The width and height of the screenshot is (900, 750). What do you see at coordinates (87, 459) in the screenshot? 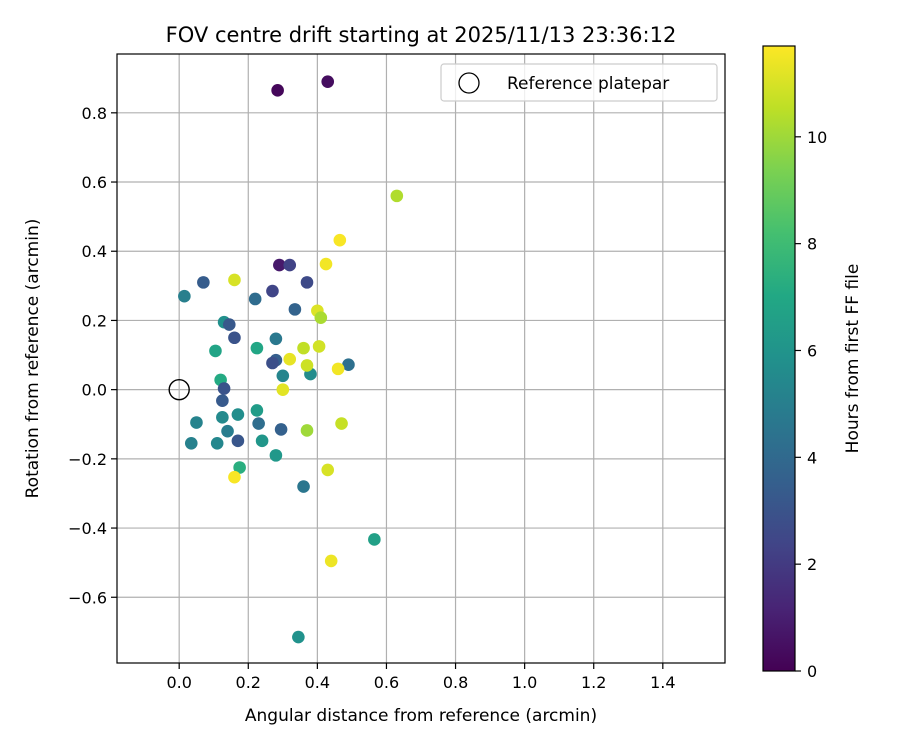
I see `y-tick-label: −0.2` at bounding box center [87, 459].